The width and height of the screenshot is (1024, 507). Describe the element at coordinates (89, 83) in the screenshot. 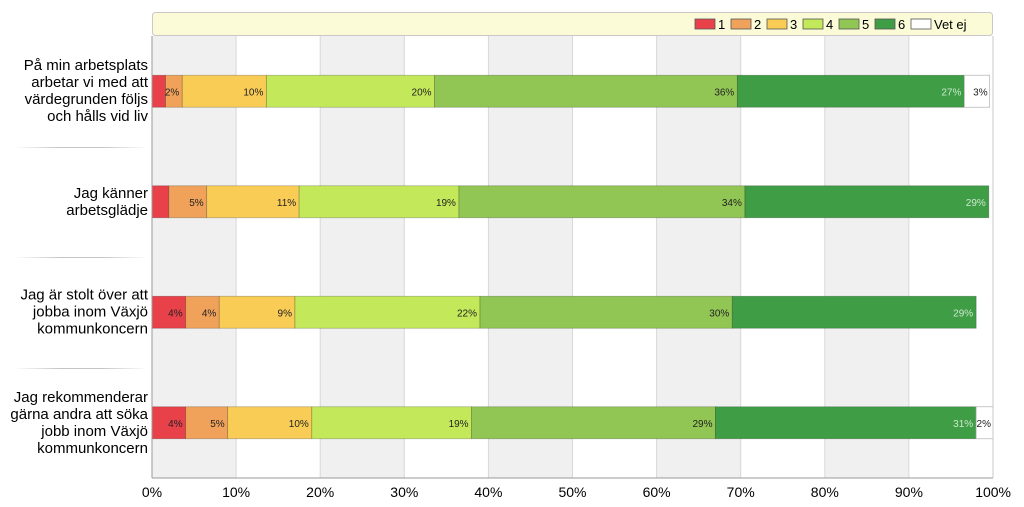

I see `category-label-line: arbetar vi med att` at that location.